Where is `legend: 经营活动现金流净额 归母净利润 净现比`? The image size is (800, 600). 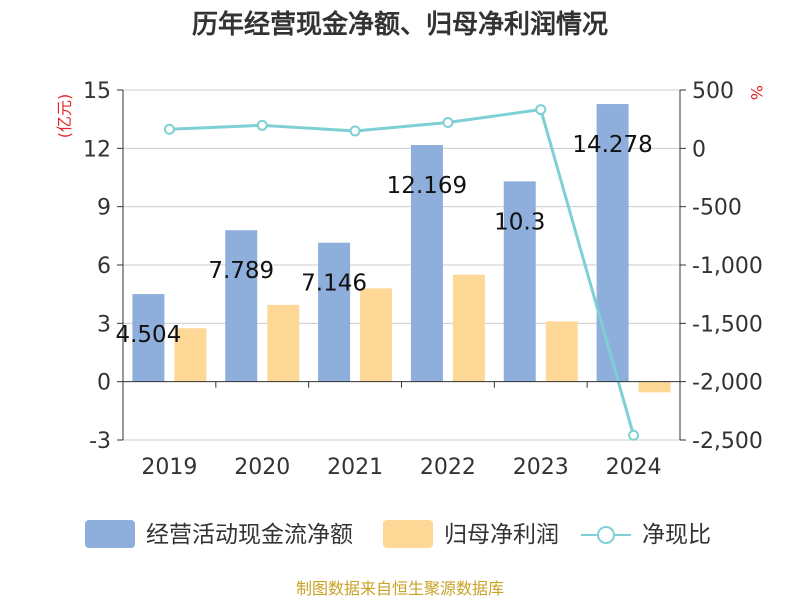 legend: 经营活动现金流净额 归母净利润 净现比 is located at coordinates (398, 534).